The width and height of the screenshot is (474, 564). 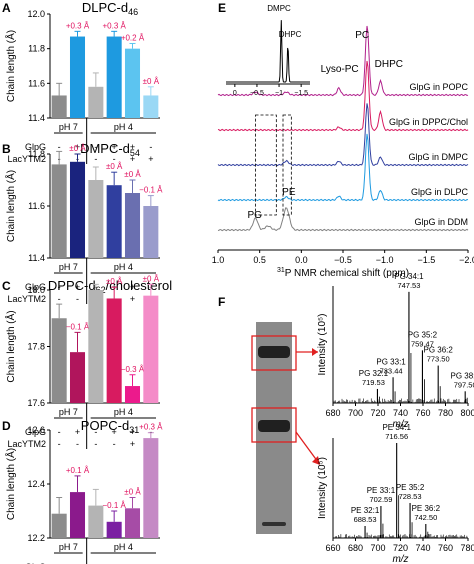 I want to click on x-tick-label: 720, so click(x=400, y=548).